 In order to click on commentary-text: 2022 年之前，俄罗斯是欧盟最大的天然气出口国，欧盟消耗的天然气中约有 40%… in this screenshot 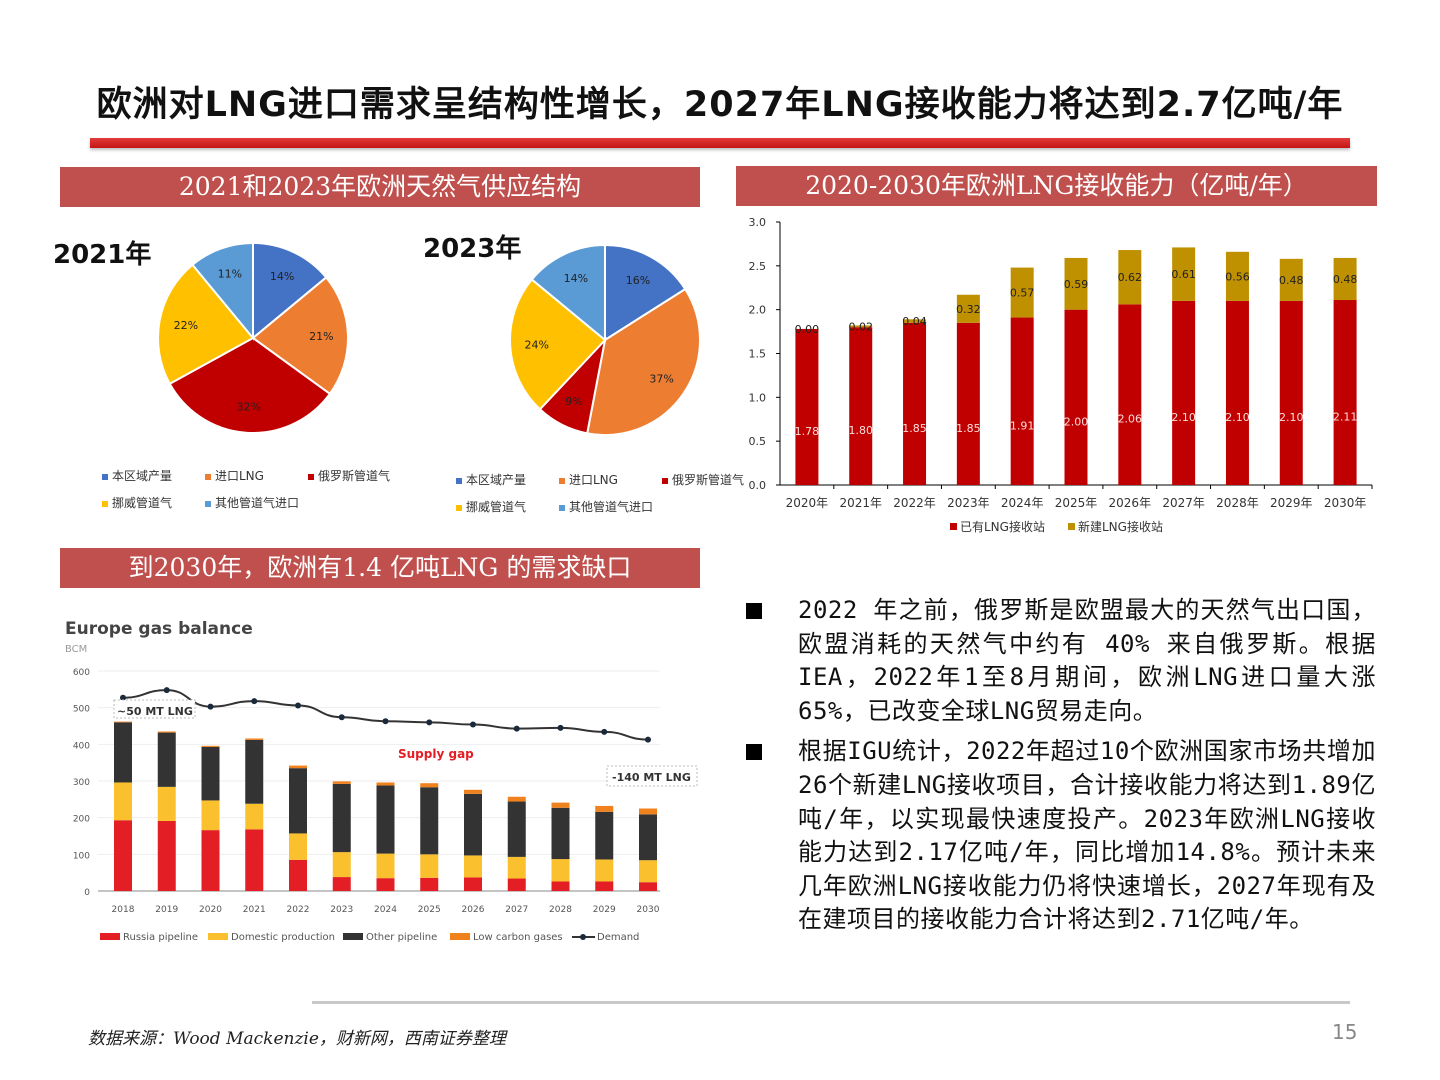, I will do `click(1066, 763)`.